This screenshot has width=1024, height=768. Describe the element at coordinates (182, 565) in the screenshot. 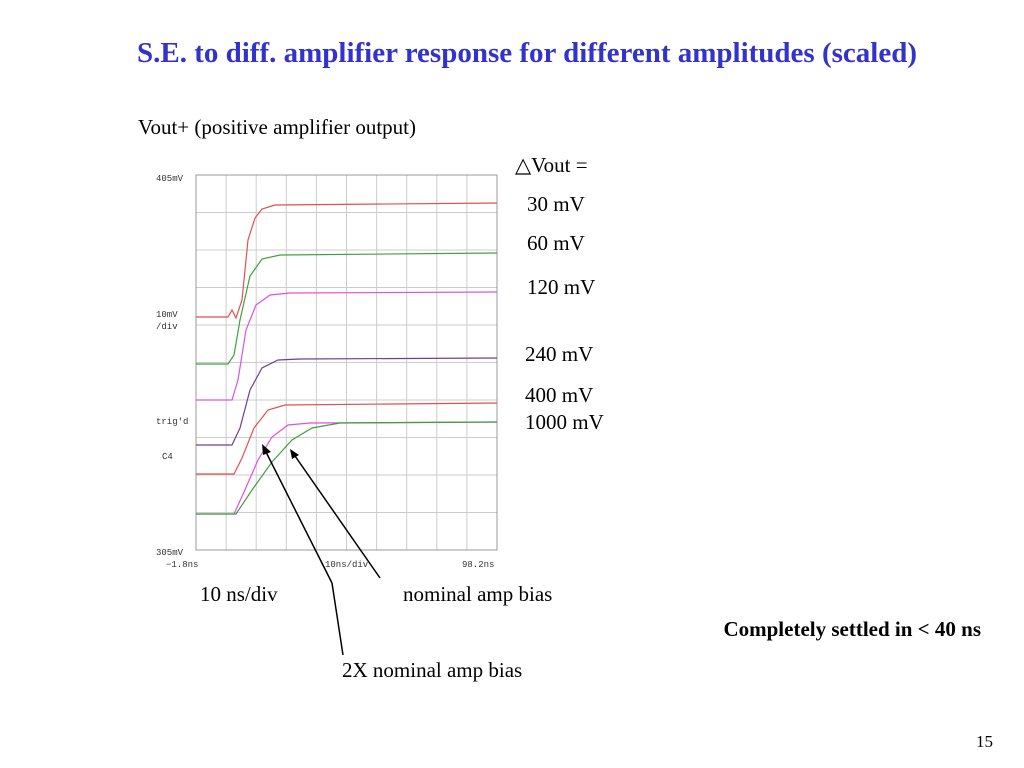

I see `scope-label: −1.8ns` at that location.